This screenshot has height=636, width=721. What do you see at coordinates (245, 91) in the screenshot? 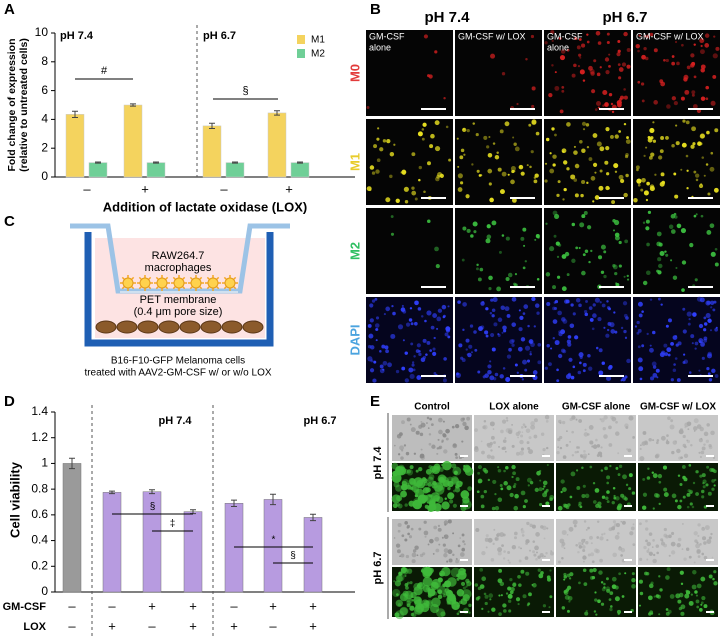
I see `annotation: §` at bounding box center [245, 91].